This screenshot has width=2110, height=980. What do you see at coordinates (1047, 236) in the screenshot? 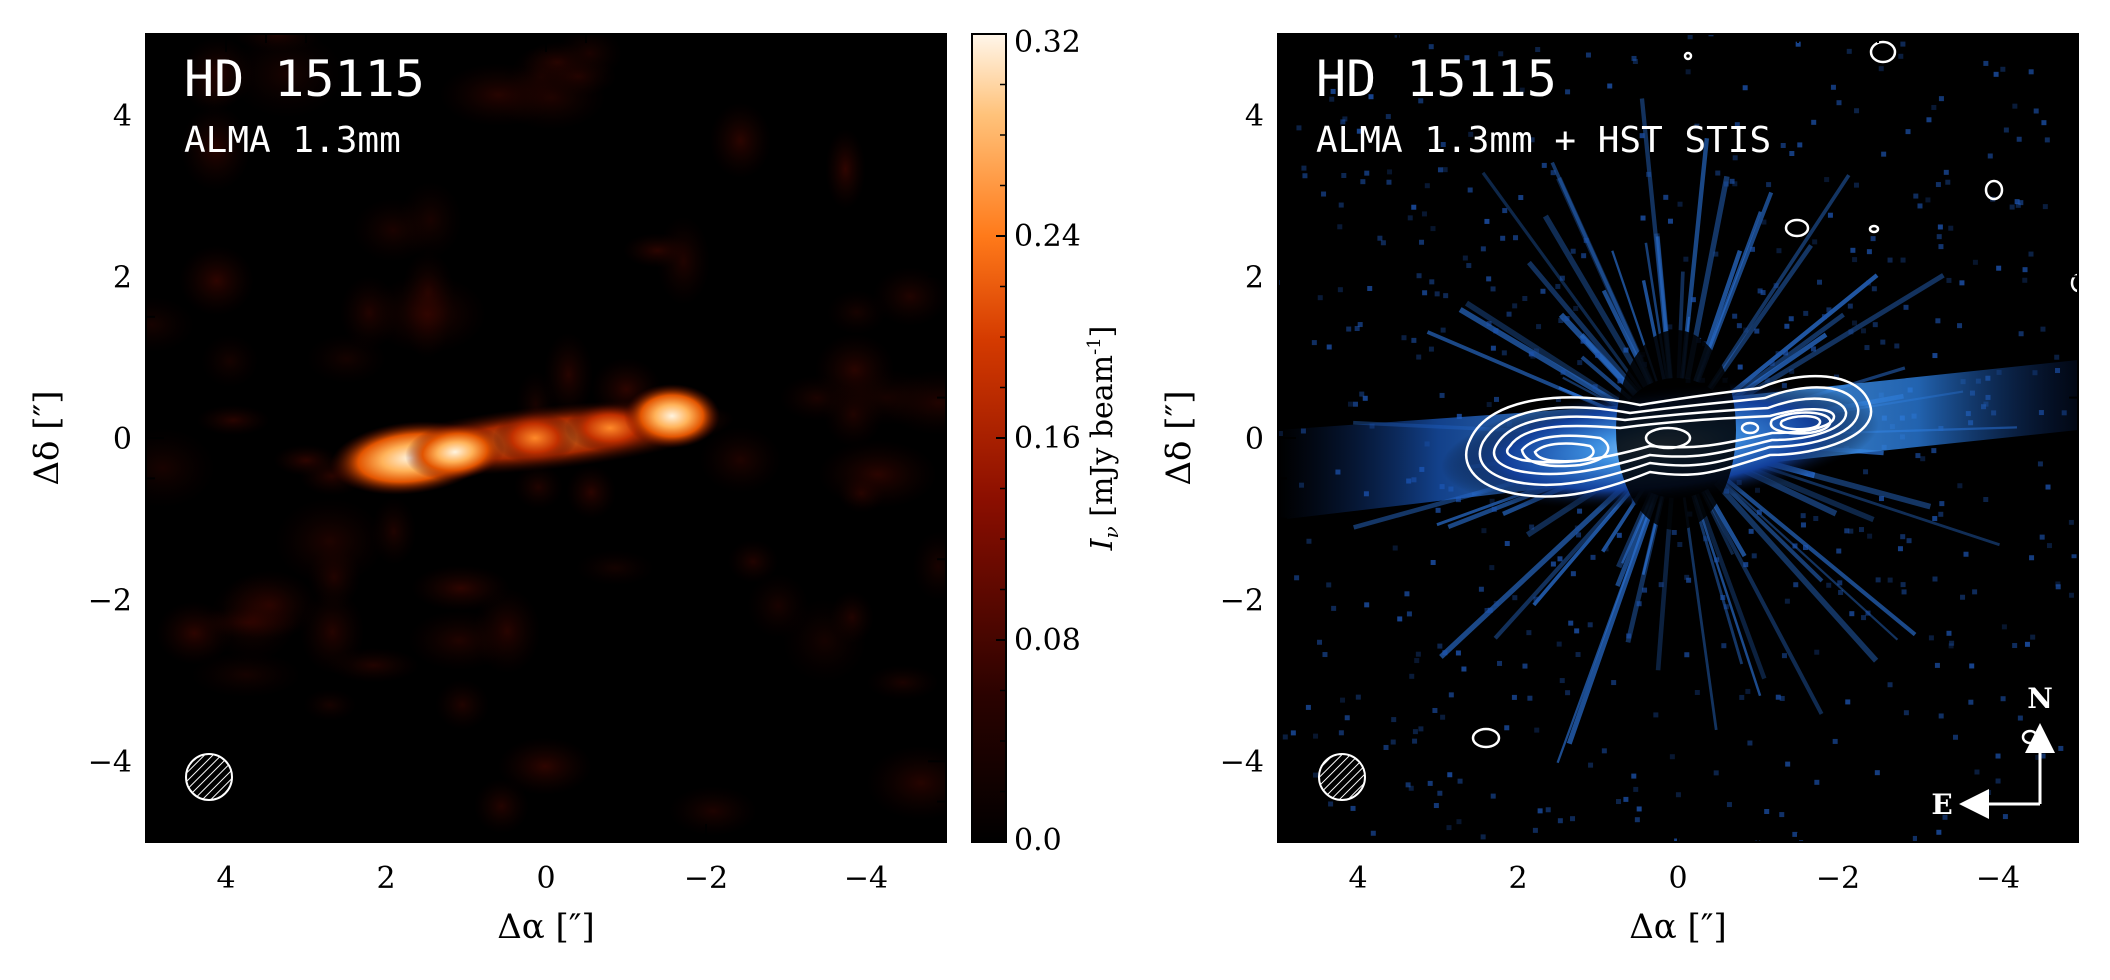
I see `colorbar-tick-label: 0.24` at bounding box center [1047, 236].